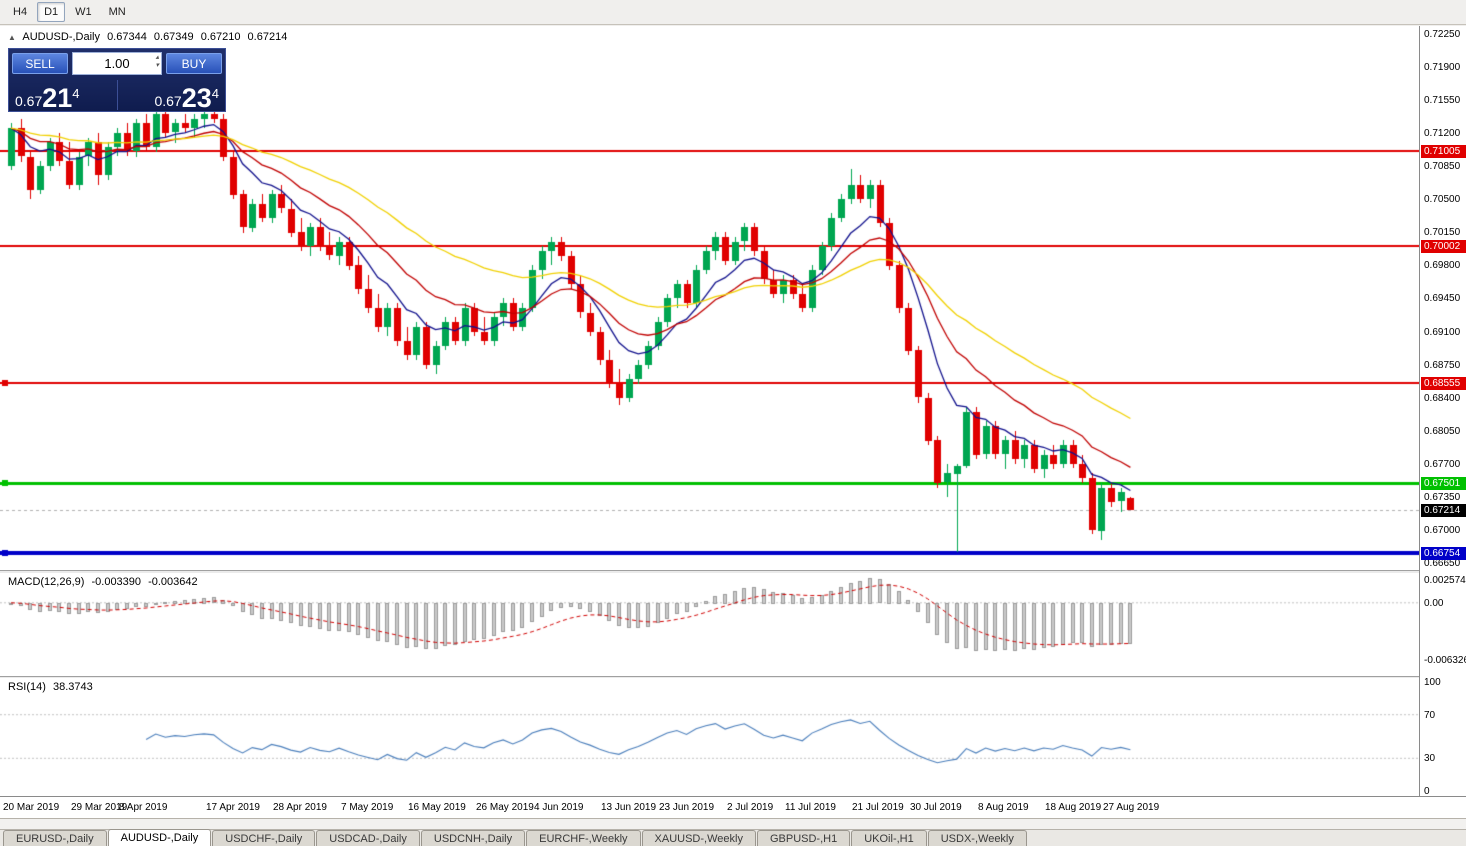  Describe the element at coordinates (1432, 682) in the screenshot. I see `rsi-axis-label: 100` at that location.